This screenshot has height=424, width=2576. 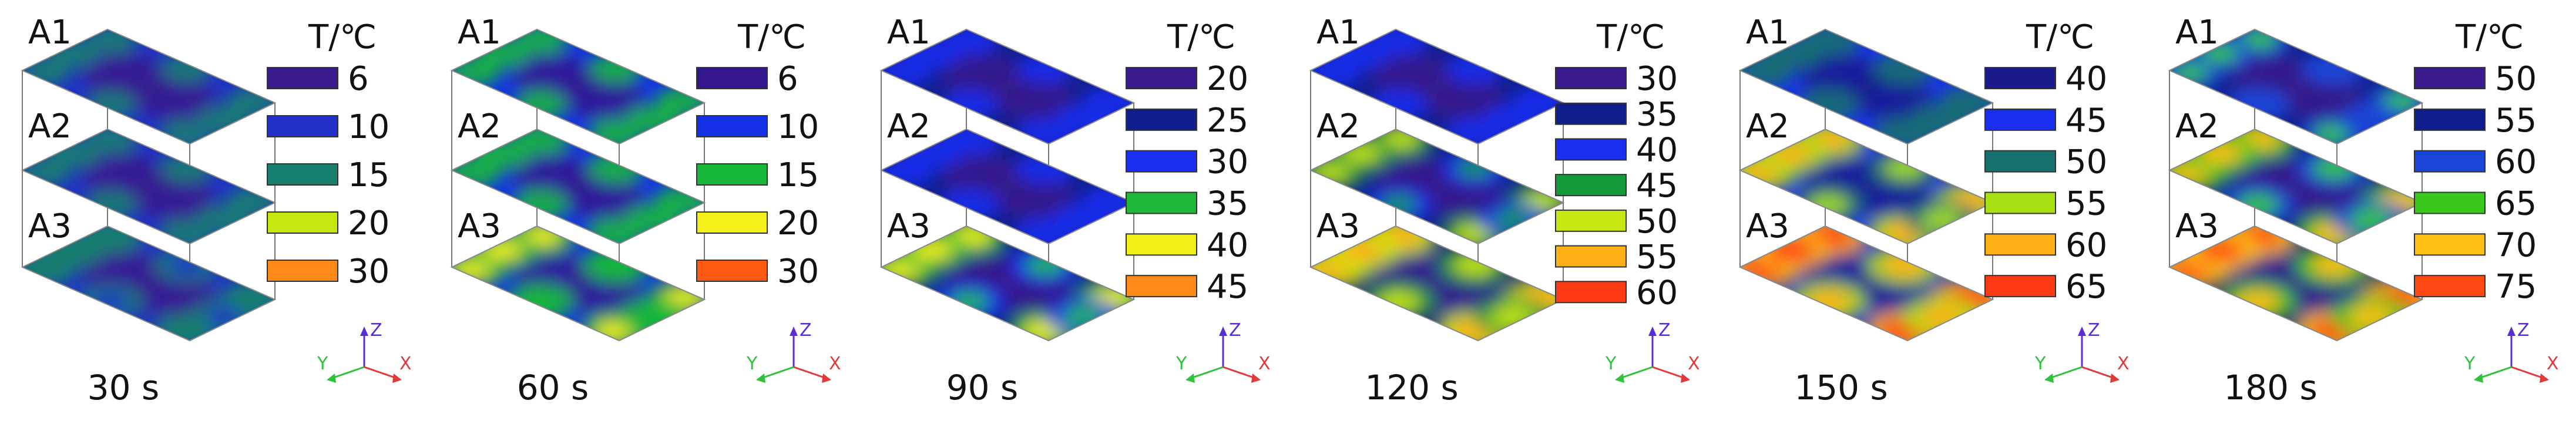 I want to click on panel-svg: A1 A2 A3 T/℃ 6 10 15 20 30 60 s ZX Y, so click(x=645, y=211).